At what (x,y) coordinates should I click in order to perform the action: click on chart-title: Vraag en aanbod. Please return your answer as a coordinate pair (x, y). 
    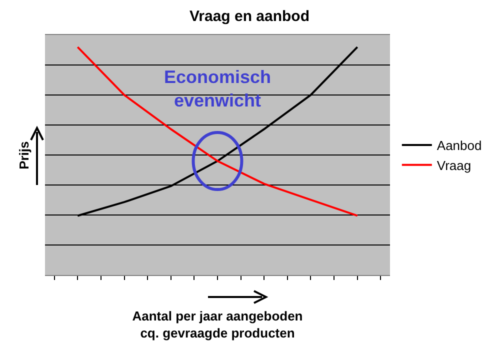
    Looking at the image, I should click on (249, 16).